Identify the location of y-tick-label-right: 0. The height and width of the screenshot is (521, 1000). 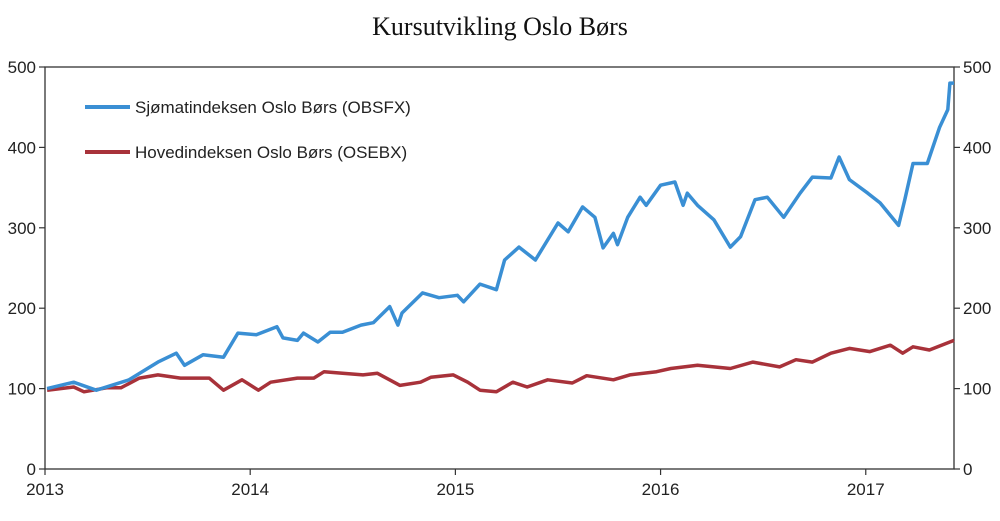
(967, 469).